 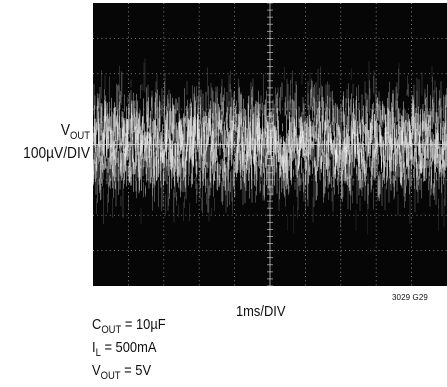 I want to click on cond-value: = 10µF, so click(x=143, y=324).